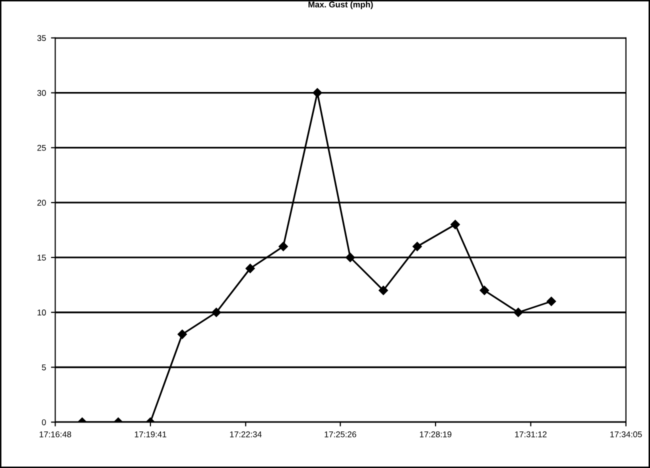  Describe the element at coordinates (246, 434) in the screenshot. I see `x-tick-label: 17:22:34` at that location.